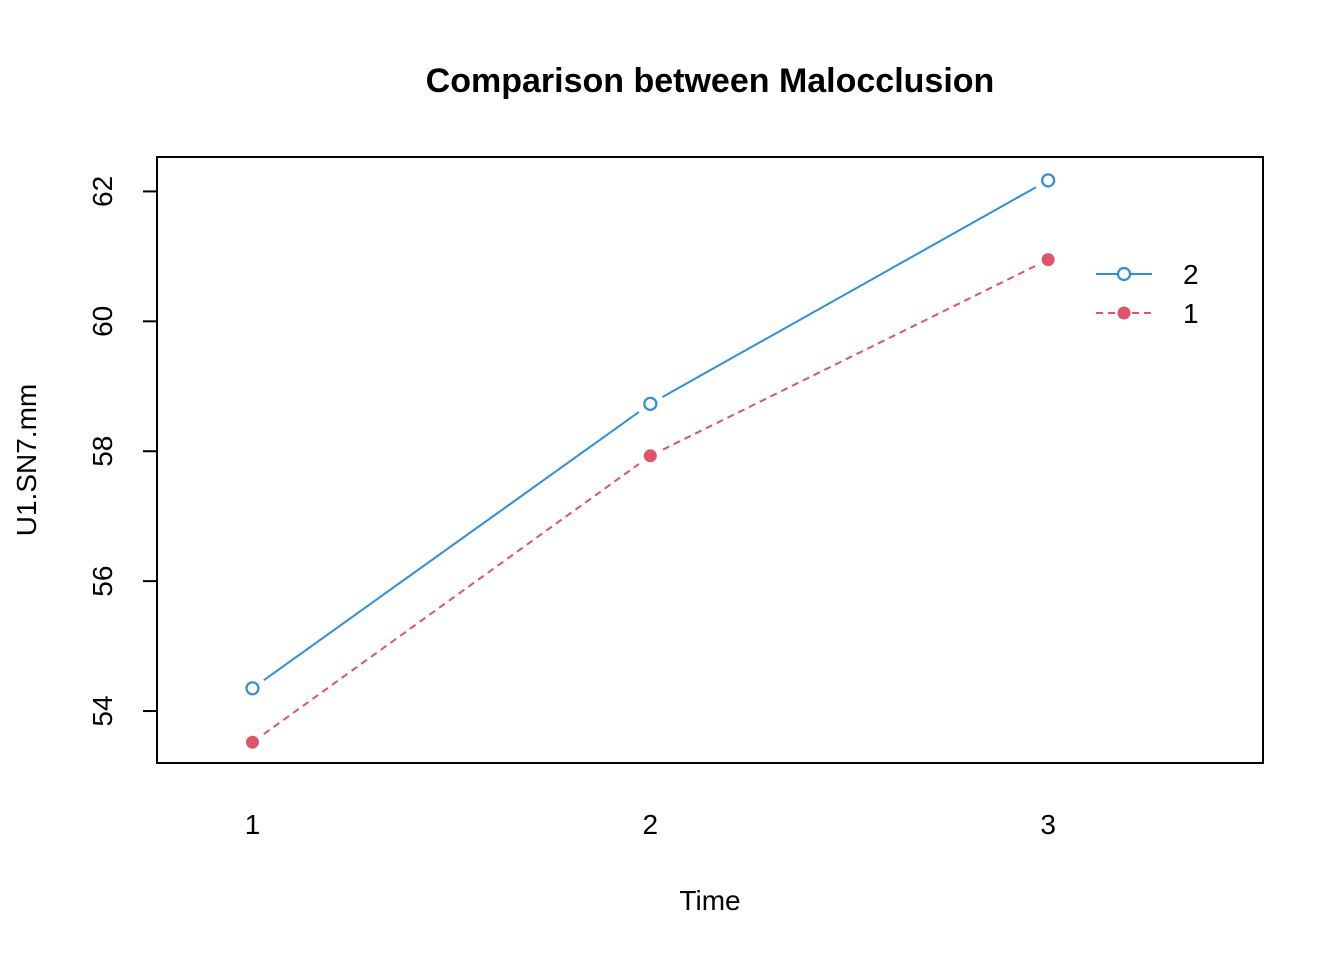  I want to click on x-axis-label: Time, so click(709, 900).